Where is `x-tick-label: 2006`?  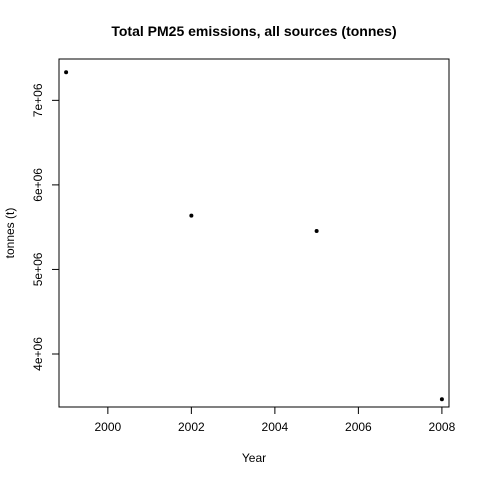 x-tick-label: 2006 is located at coordinates (358, 427).